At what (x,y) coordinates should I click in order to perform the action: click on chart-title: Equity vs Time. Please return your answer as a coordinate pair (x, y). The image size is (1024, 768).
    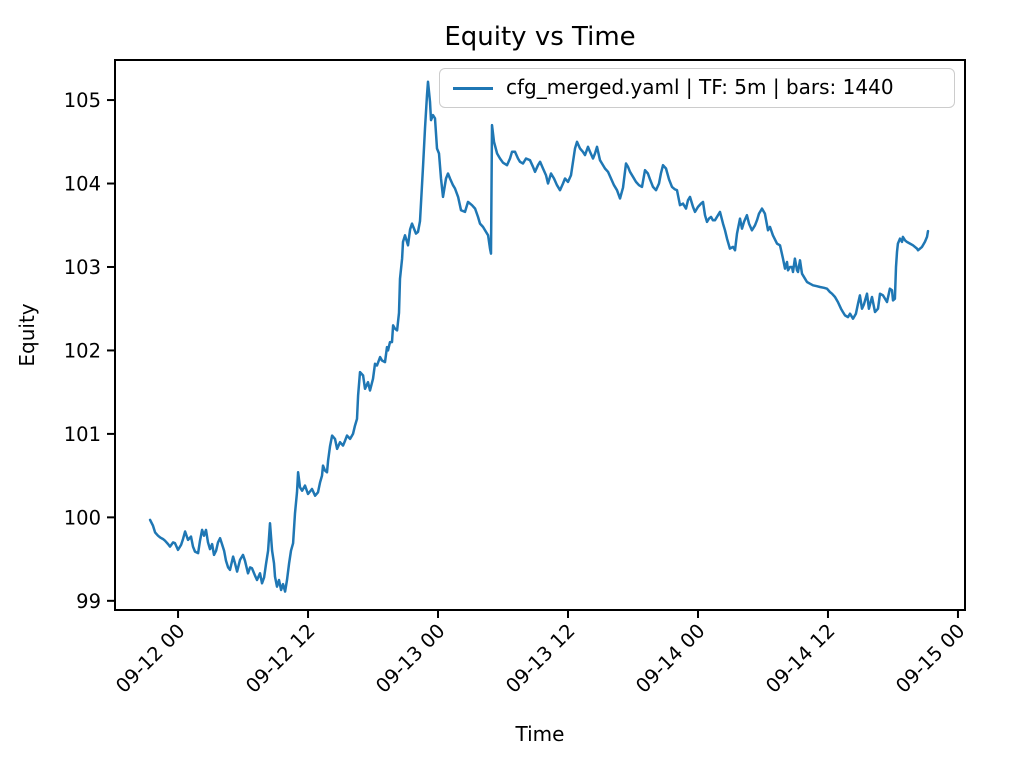
    Looking at the image, I should click on (539, 37).